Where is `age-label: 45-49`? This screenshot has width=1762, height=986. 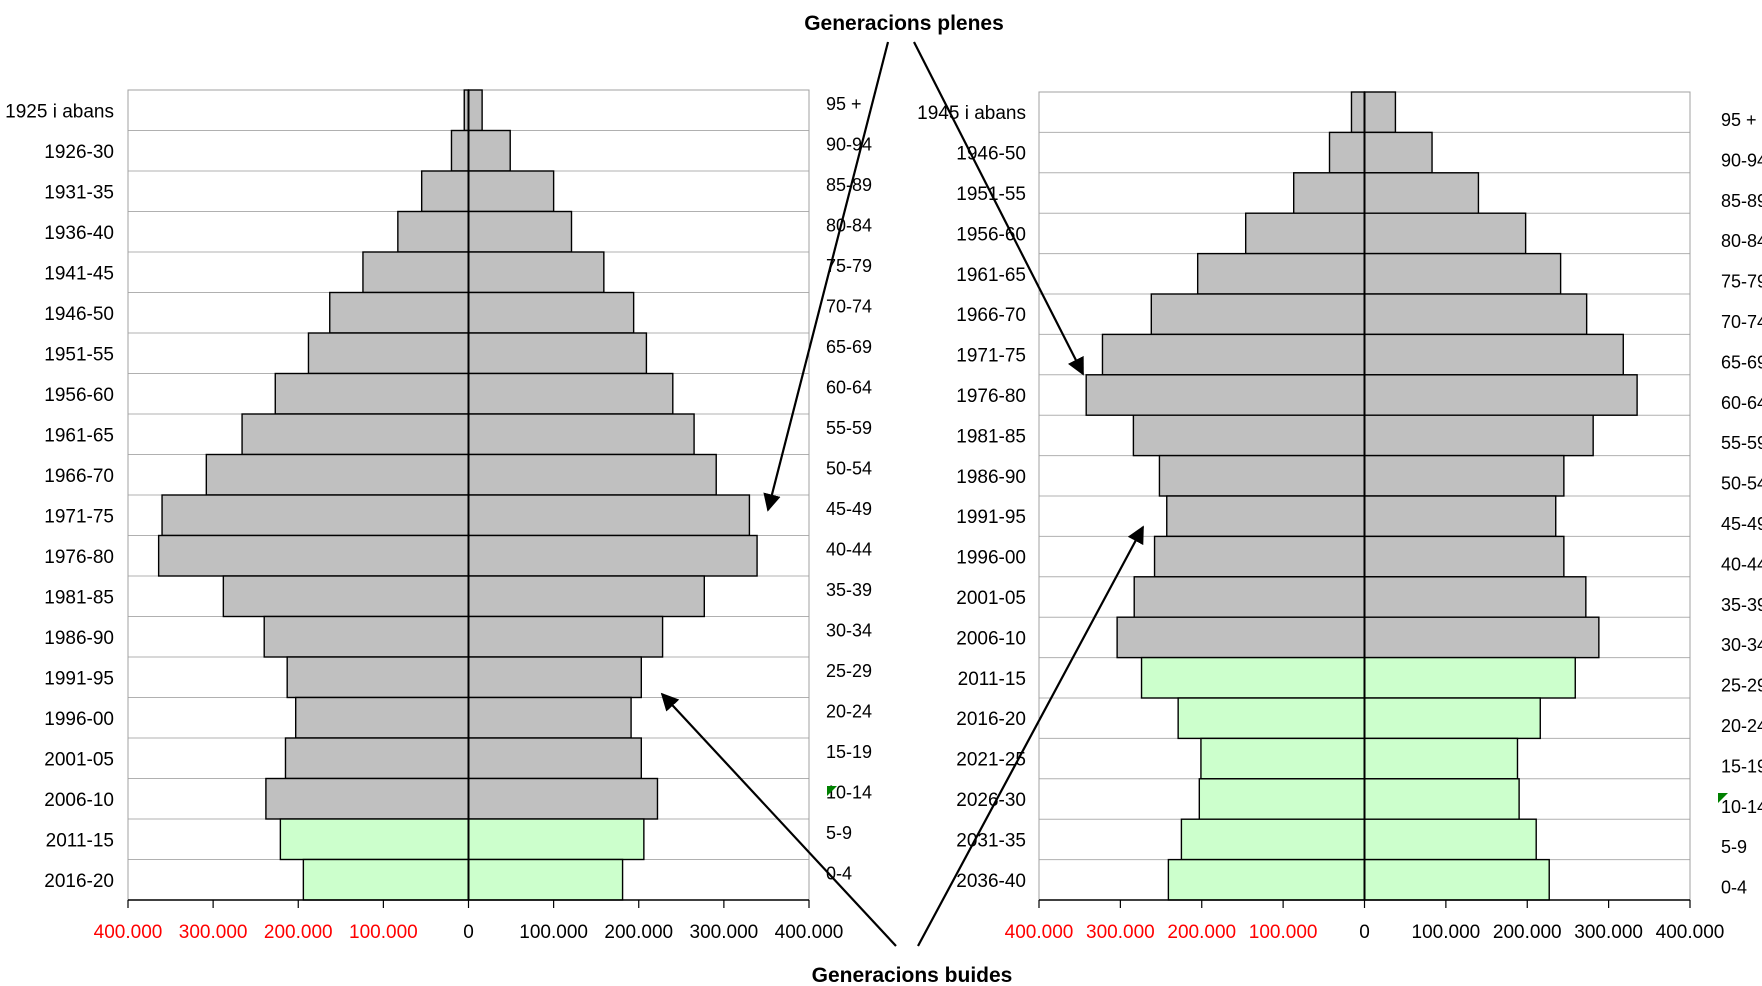
age-label: 45-49 is located at coordinates (1741, 524).